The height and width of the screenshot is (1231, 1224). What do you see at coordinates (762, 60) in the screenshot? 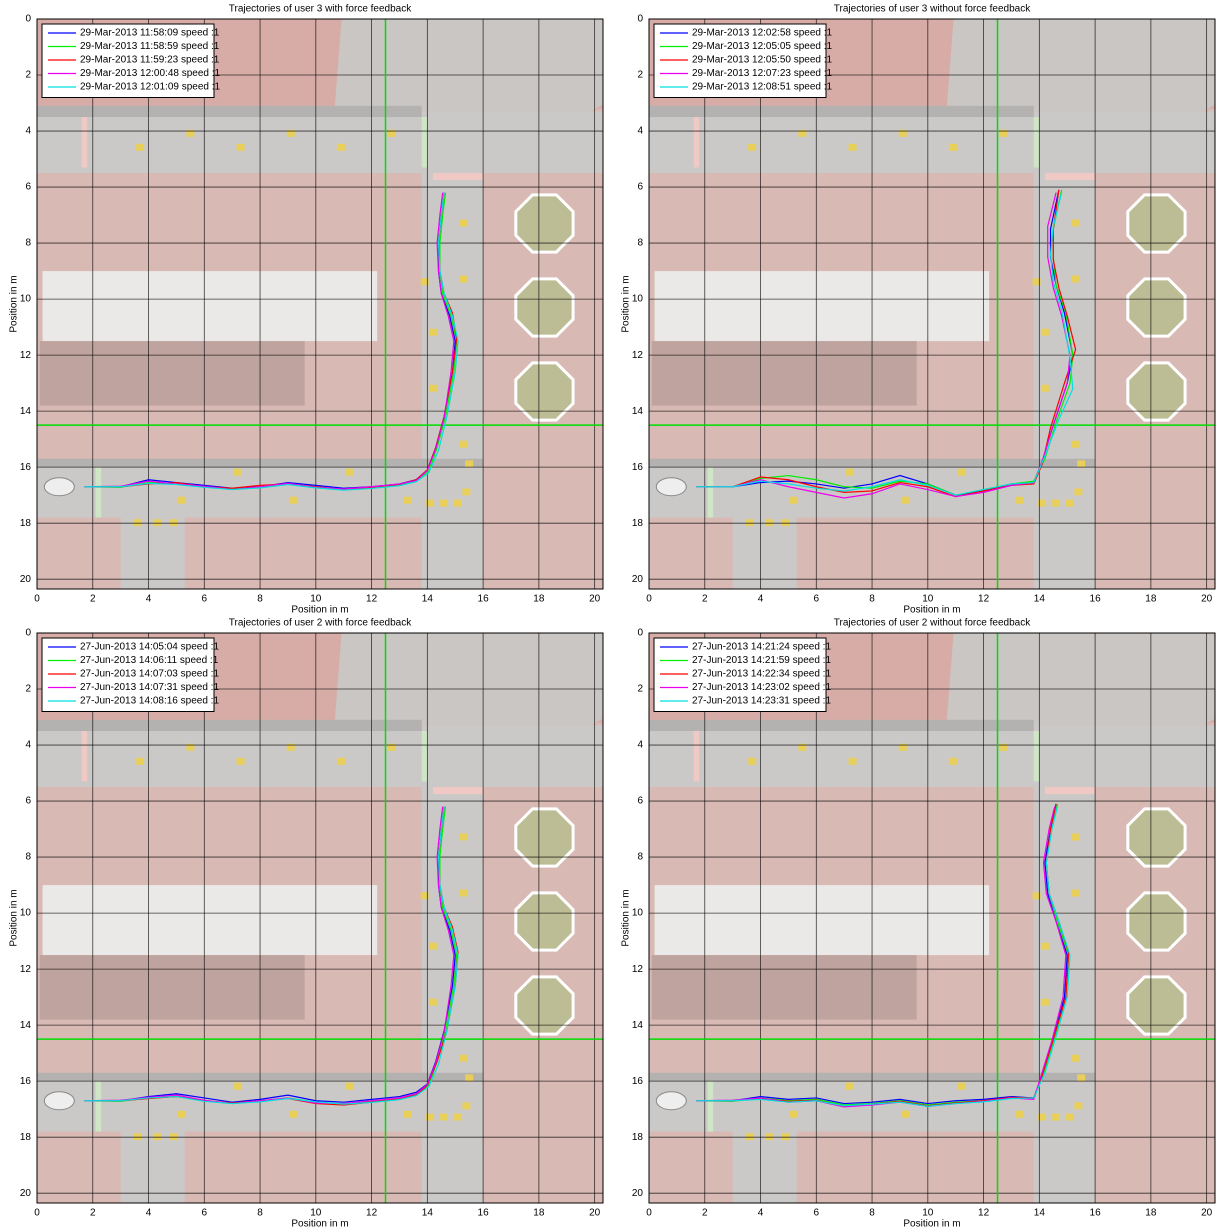
I see `legend-label: 29-Mar-2013 12:05:50 speed :1` at bounding box center [762, 60].